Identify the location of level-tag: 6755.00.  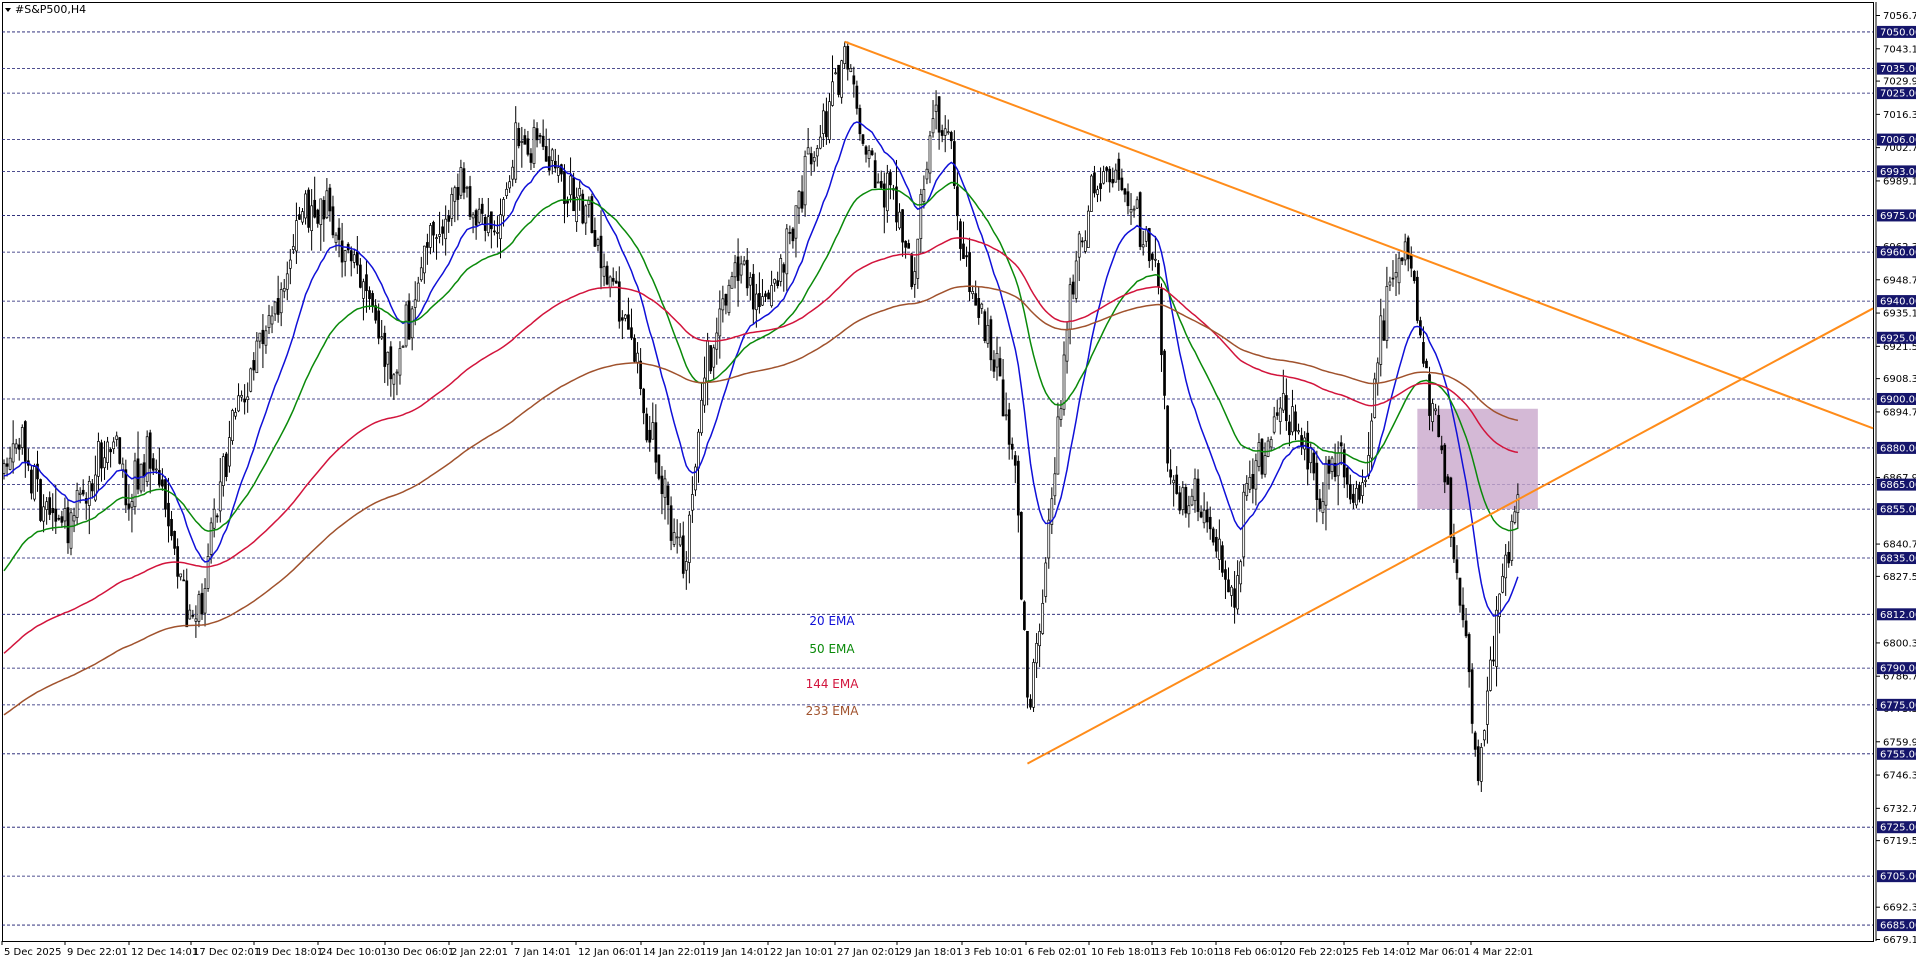
(1896, 753).